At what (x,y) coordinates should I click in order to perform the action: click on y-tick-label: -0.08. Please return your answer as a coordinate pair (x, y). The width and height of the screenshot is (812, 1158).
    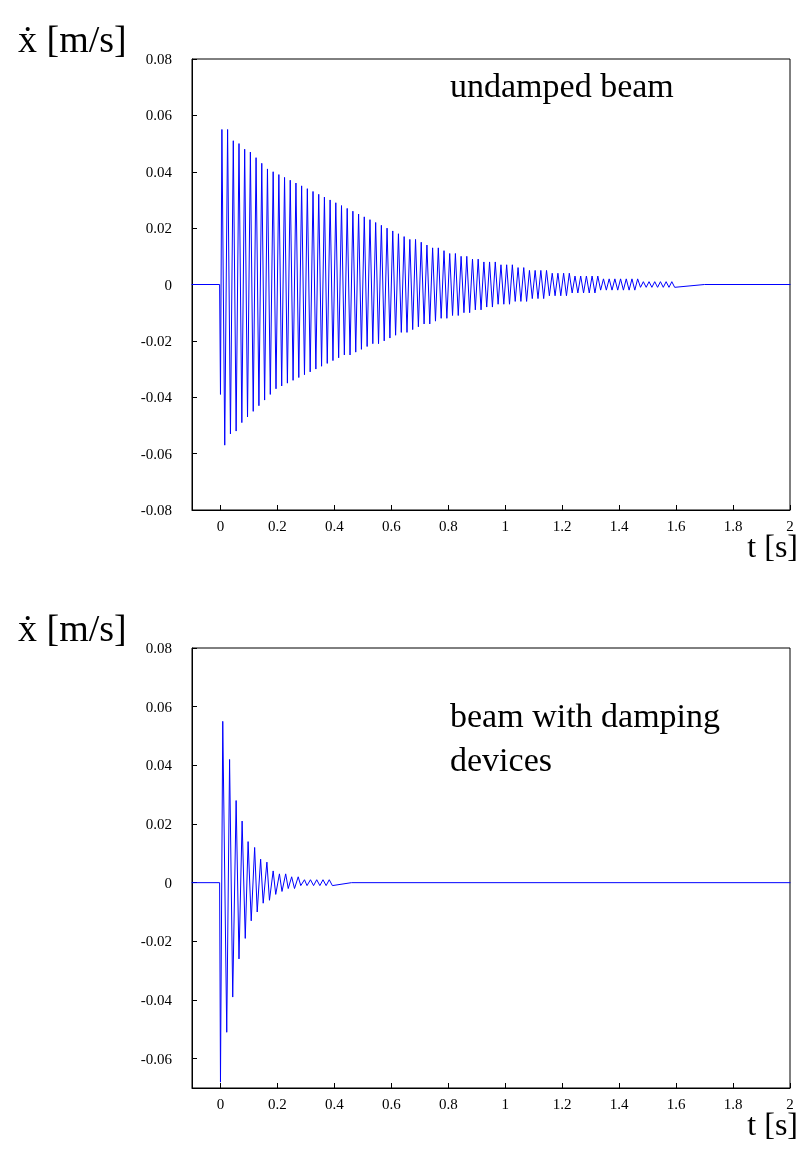
    Looking at the image, I should click on (156, 510).